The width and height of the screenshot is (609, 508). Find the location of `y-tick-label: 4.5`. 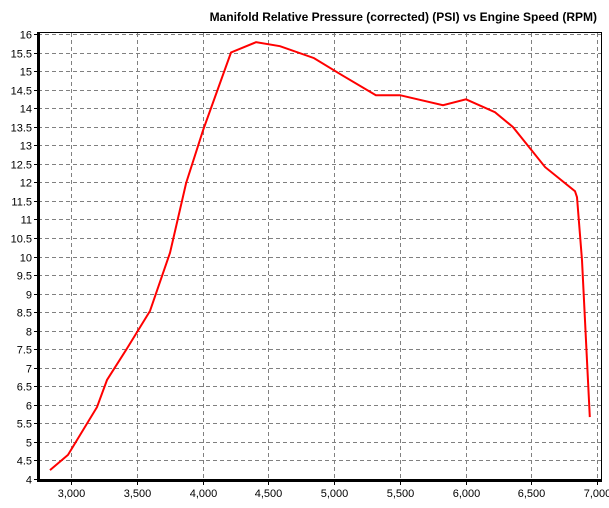

y-tick-label: 4.5 is located at coordinates (24, 462).